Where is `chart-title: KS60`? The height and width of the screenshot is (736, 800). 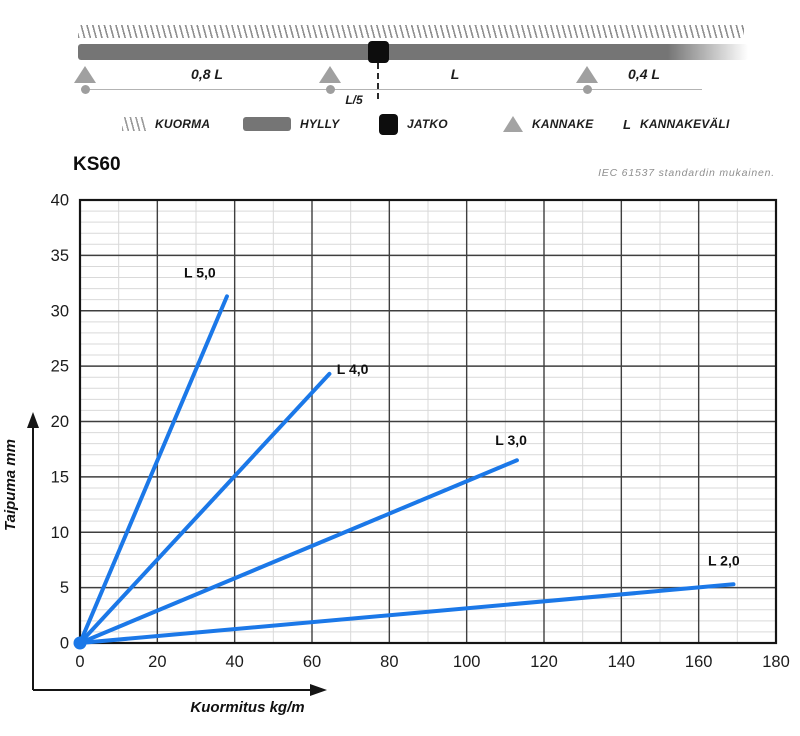 chart-title: KS60 is located at coordinates (97, 164).